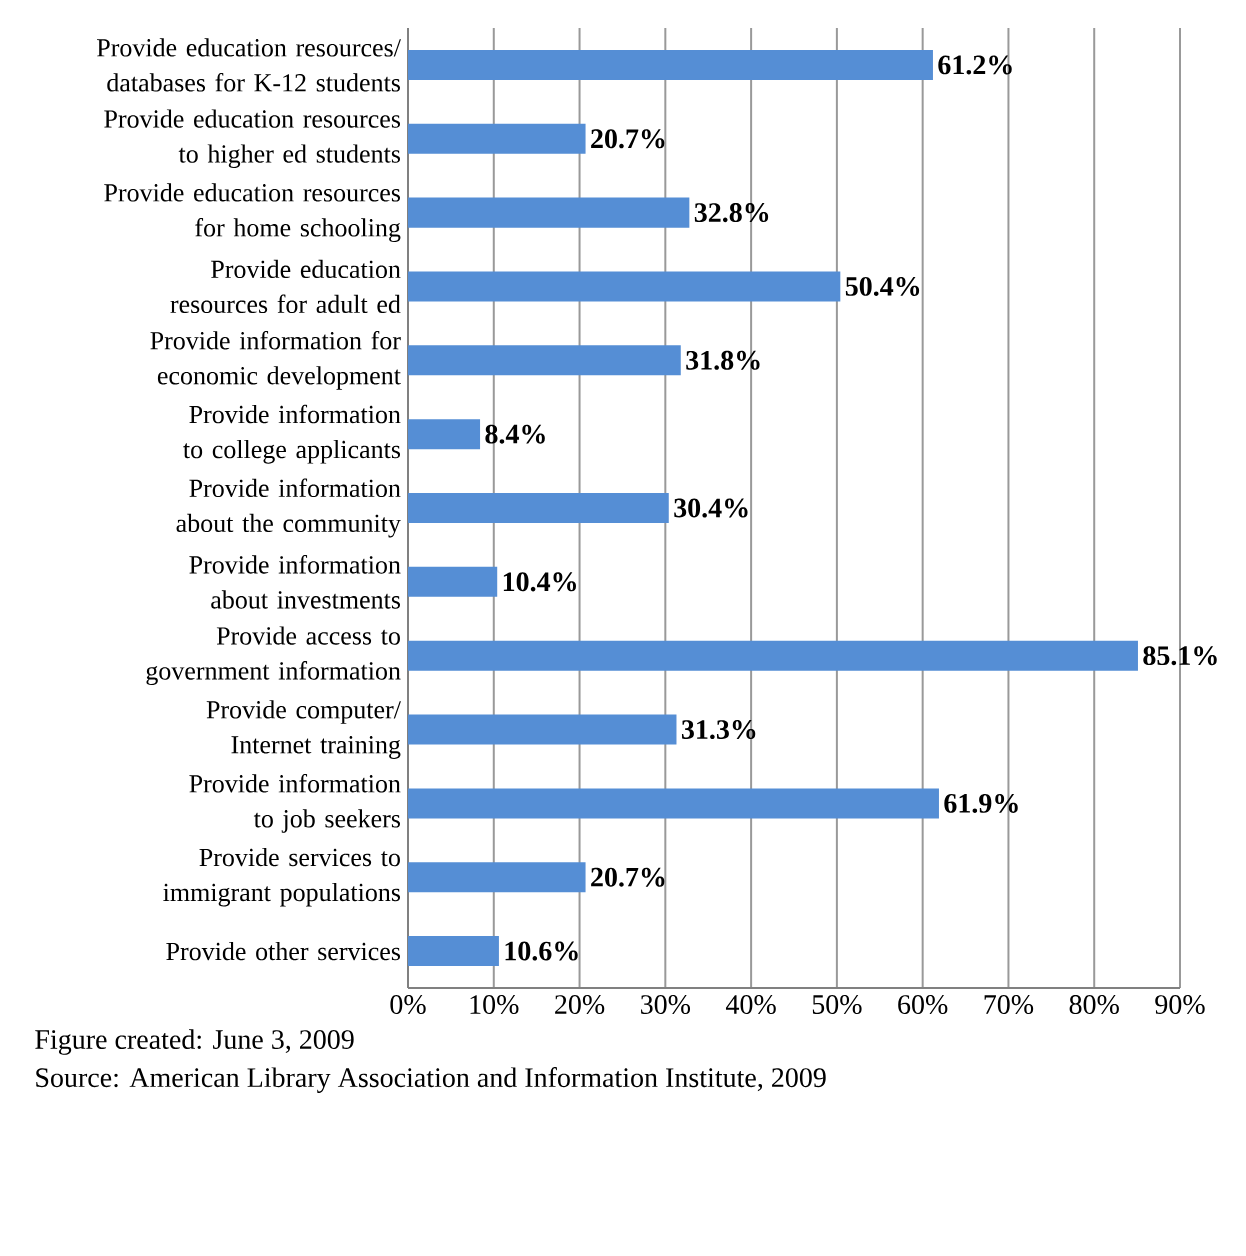 The width and height of the screenshot is (1246, 1256). I want to click on x-tick-label: 30%, so click(666, 1005).